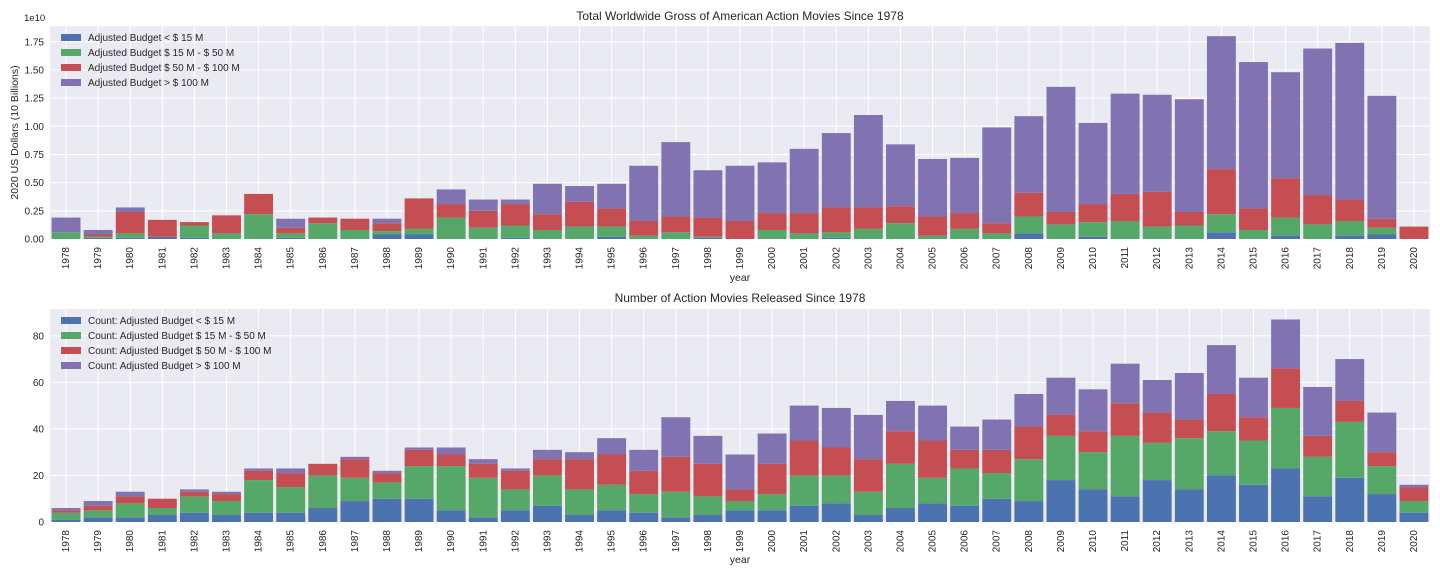  Describe the element at coordinates (933, 541) in the screenshot. I see `x-tick-label: 2005` at that location.